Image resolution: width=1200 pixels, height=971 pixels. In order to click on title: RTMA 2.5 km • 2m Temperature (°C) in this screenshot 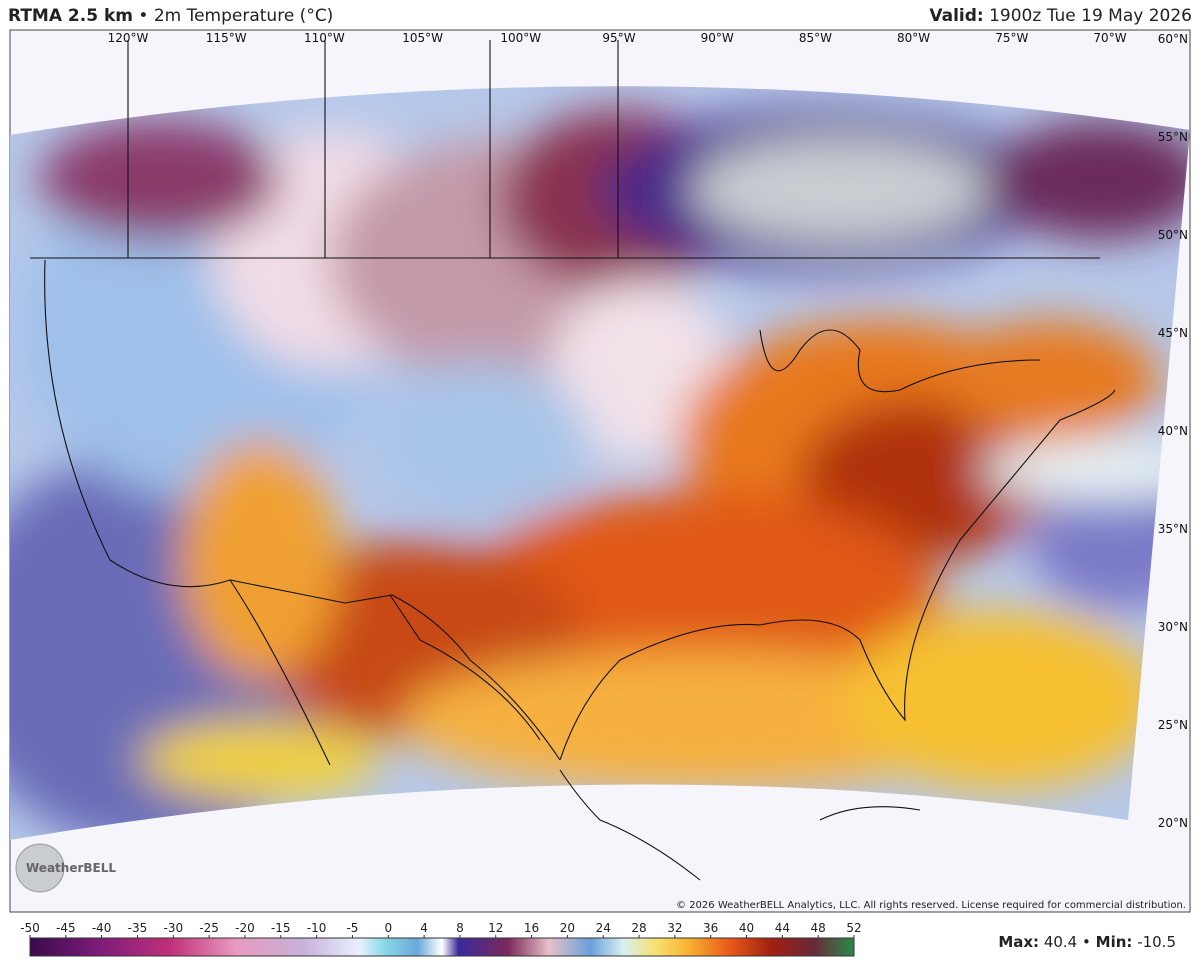, I will do `click(170, 16)`.